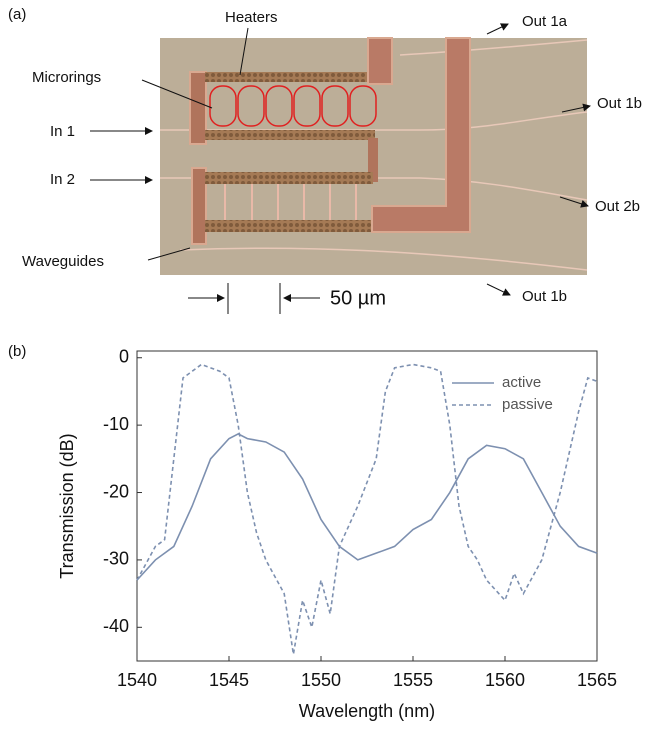  What do you see at coordinates (545, 21) in the screenshot?
I see `label-out: Out 1a` at bounding box center [545, 21].